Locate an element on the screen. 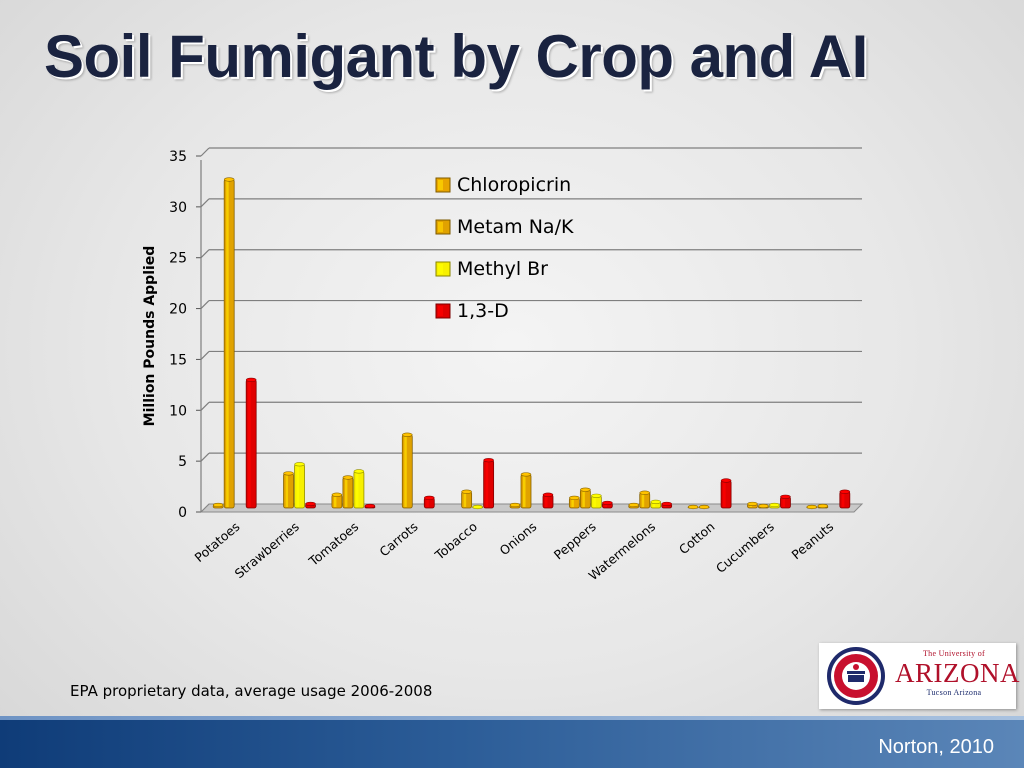  y-tick-label: 30 is located at coordinates (178, 208).